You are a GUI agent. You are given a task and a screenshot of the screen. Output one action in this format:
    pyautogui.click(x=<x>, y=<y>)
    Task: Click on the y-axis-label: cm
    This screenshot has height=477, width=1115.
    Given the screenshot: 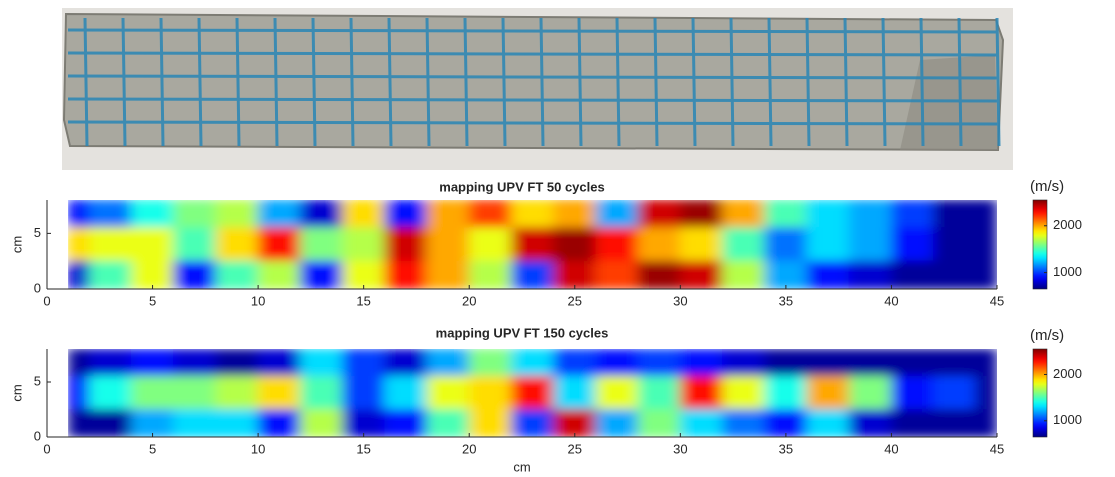 What is the action you would take?
    pyautogui.click(x=16, y=244)
    